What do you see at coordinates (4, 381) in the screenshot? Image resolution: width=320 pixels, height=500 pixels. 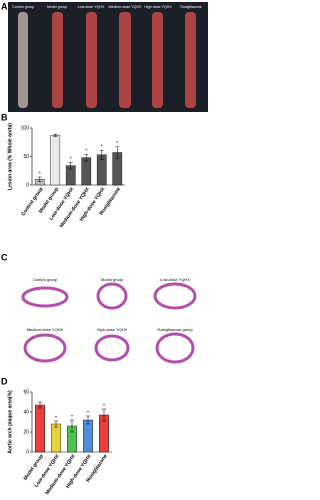 I see `panel-label: D` at bounding box center [4, 381].